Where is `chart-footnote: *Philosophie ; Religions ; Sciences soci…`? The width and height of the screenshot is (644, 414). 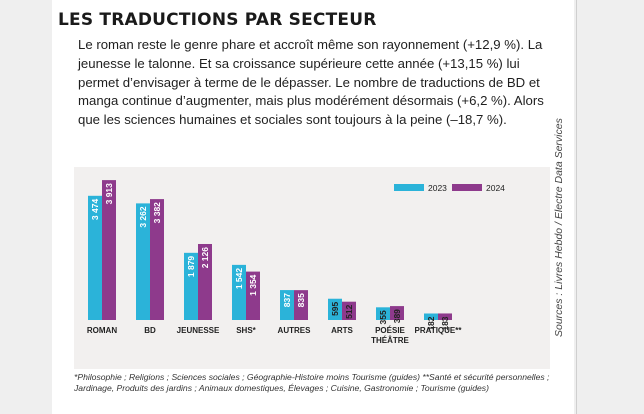 chart-footnote: *Philosophie ; Religions ; Sciences soci… is located at coordinates (312, 382).